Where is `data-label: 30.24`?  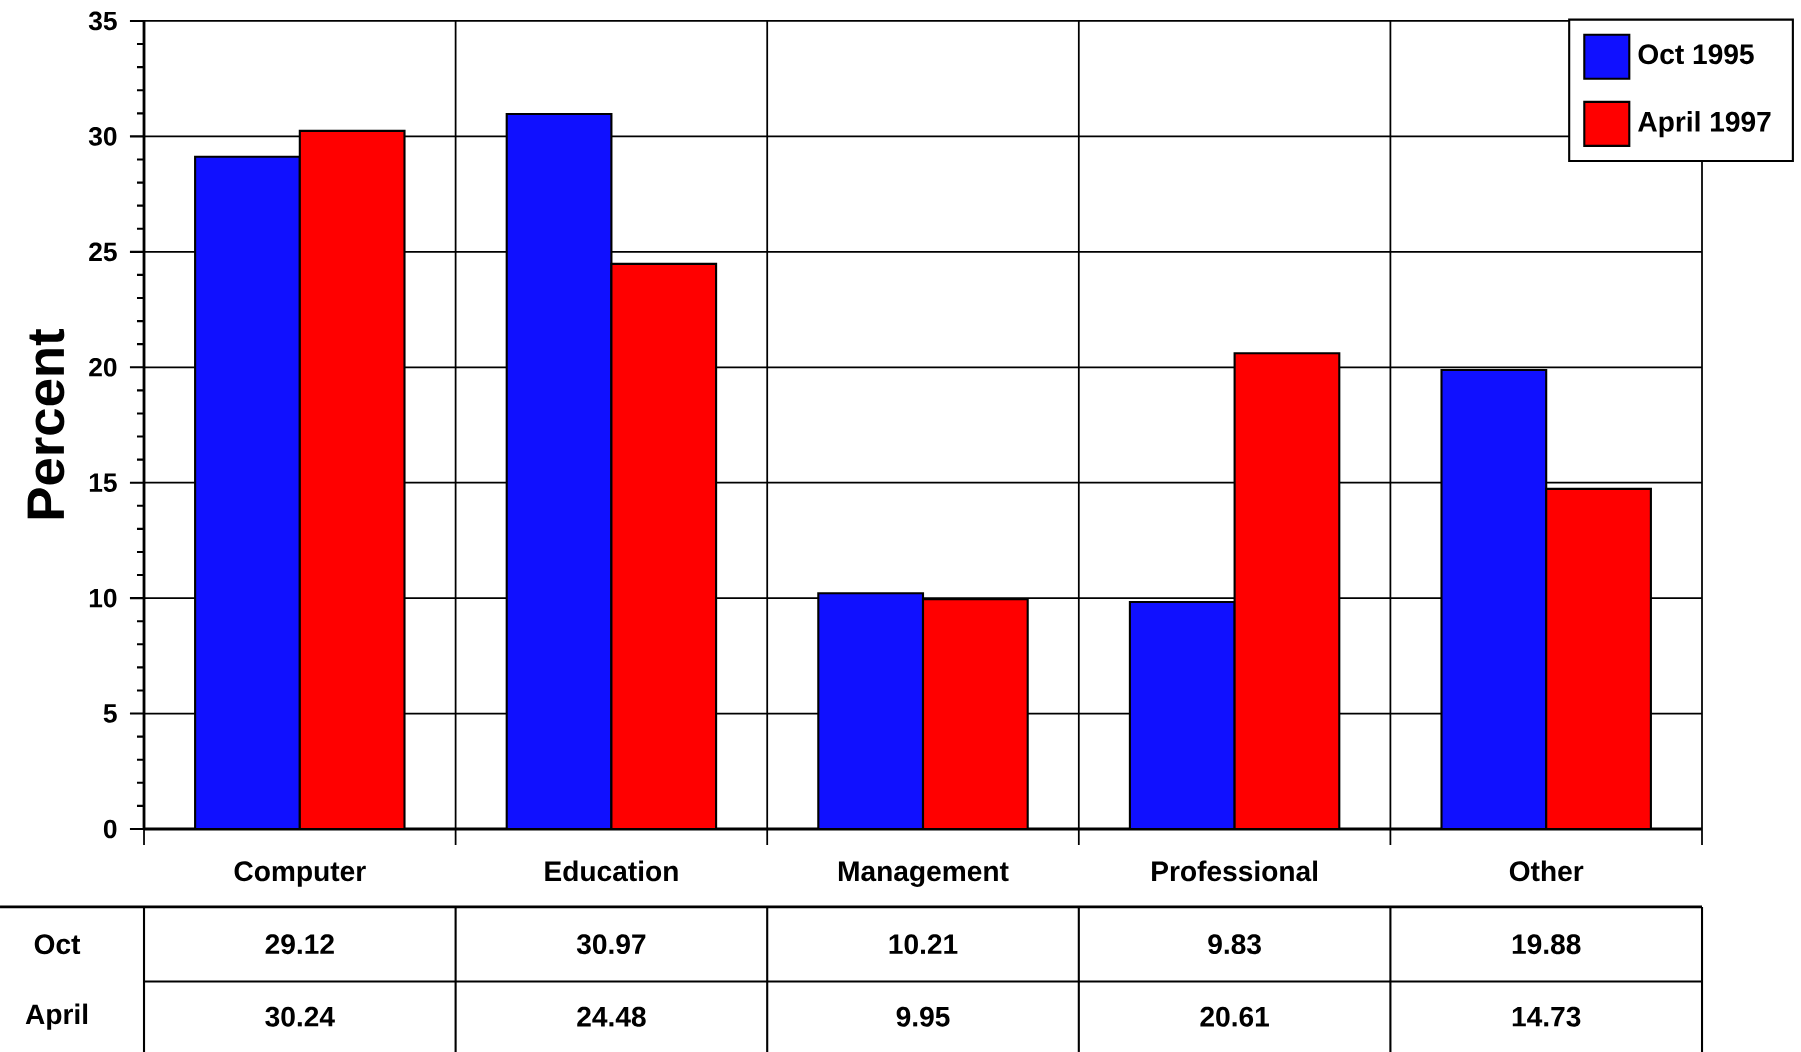
data-label: 30.24 is located at coordinates (300, 1016).